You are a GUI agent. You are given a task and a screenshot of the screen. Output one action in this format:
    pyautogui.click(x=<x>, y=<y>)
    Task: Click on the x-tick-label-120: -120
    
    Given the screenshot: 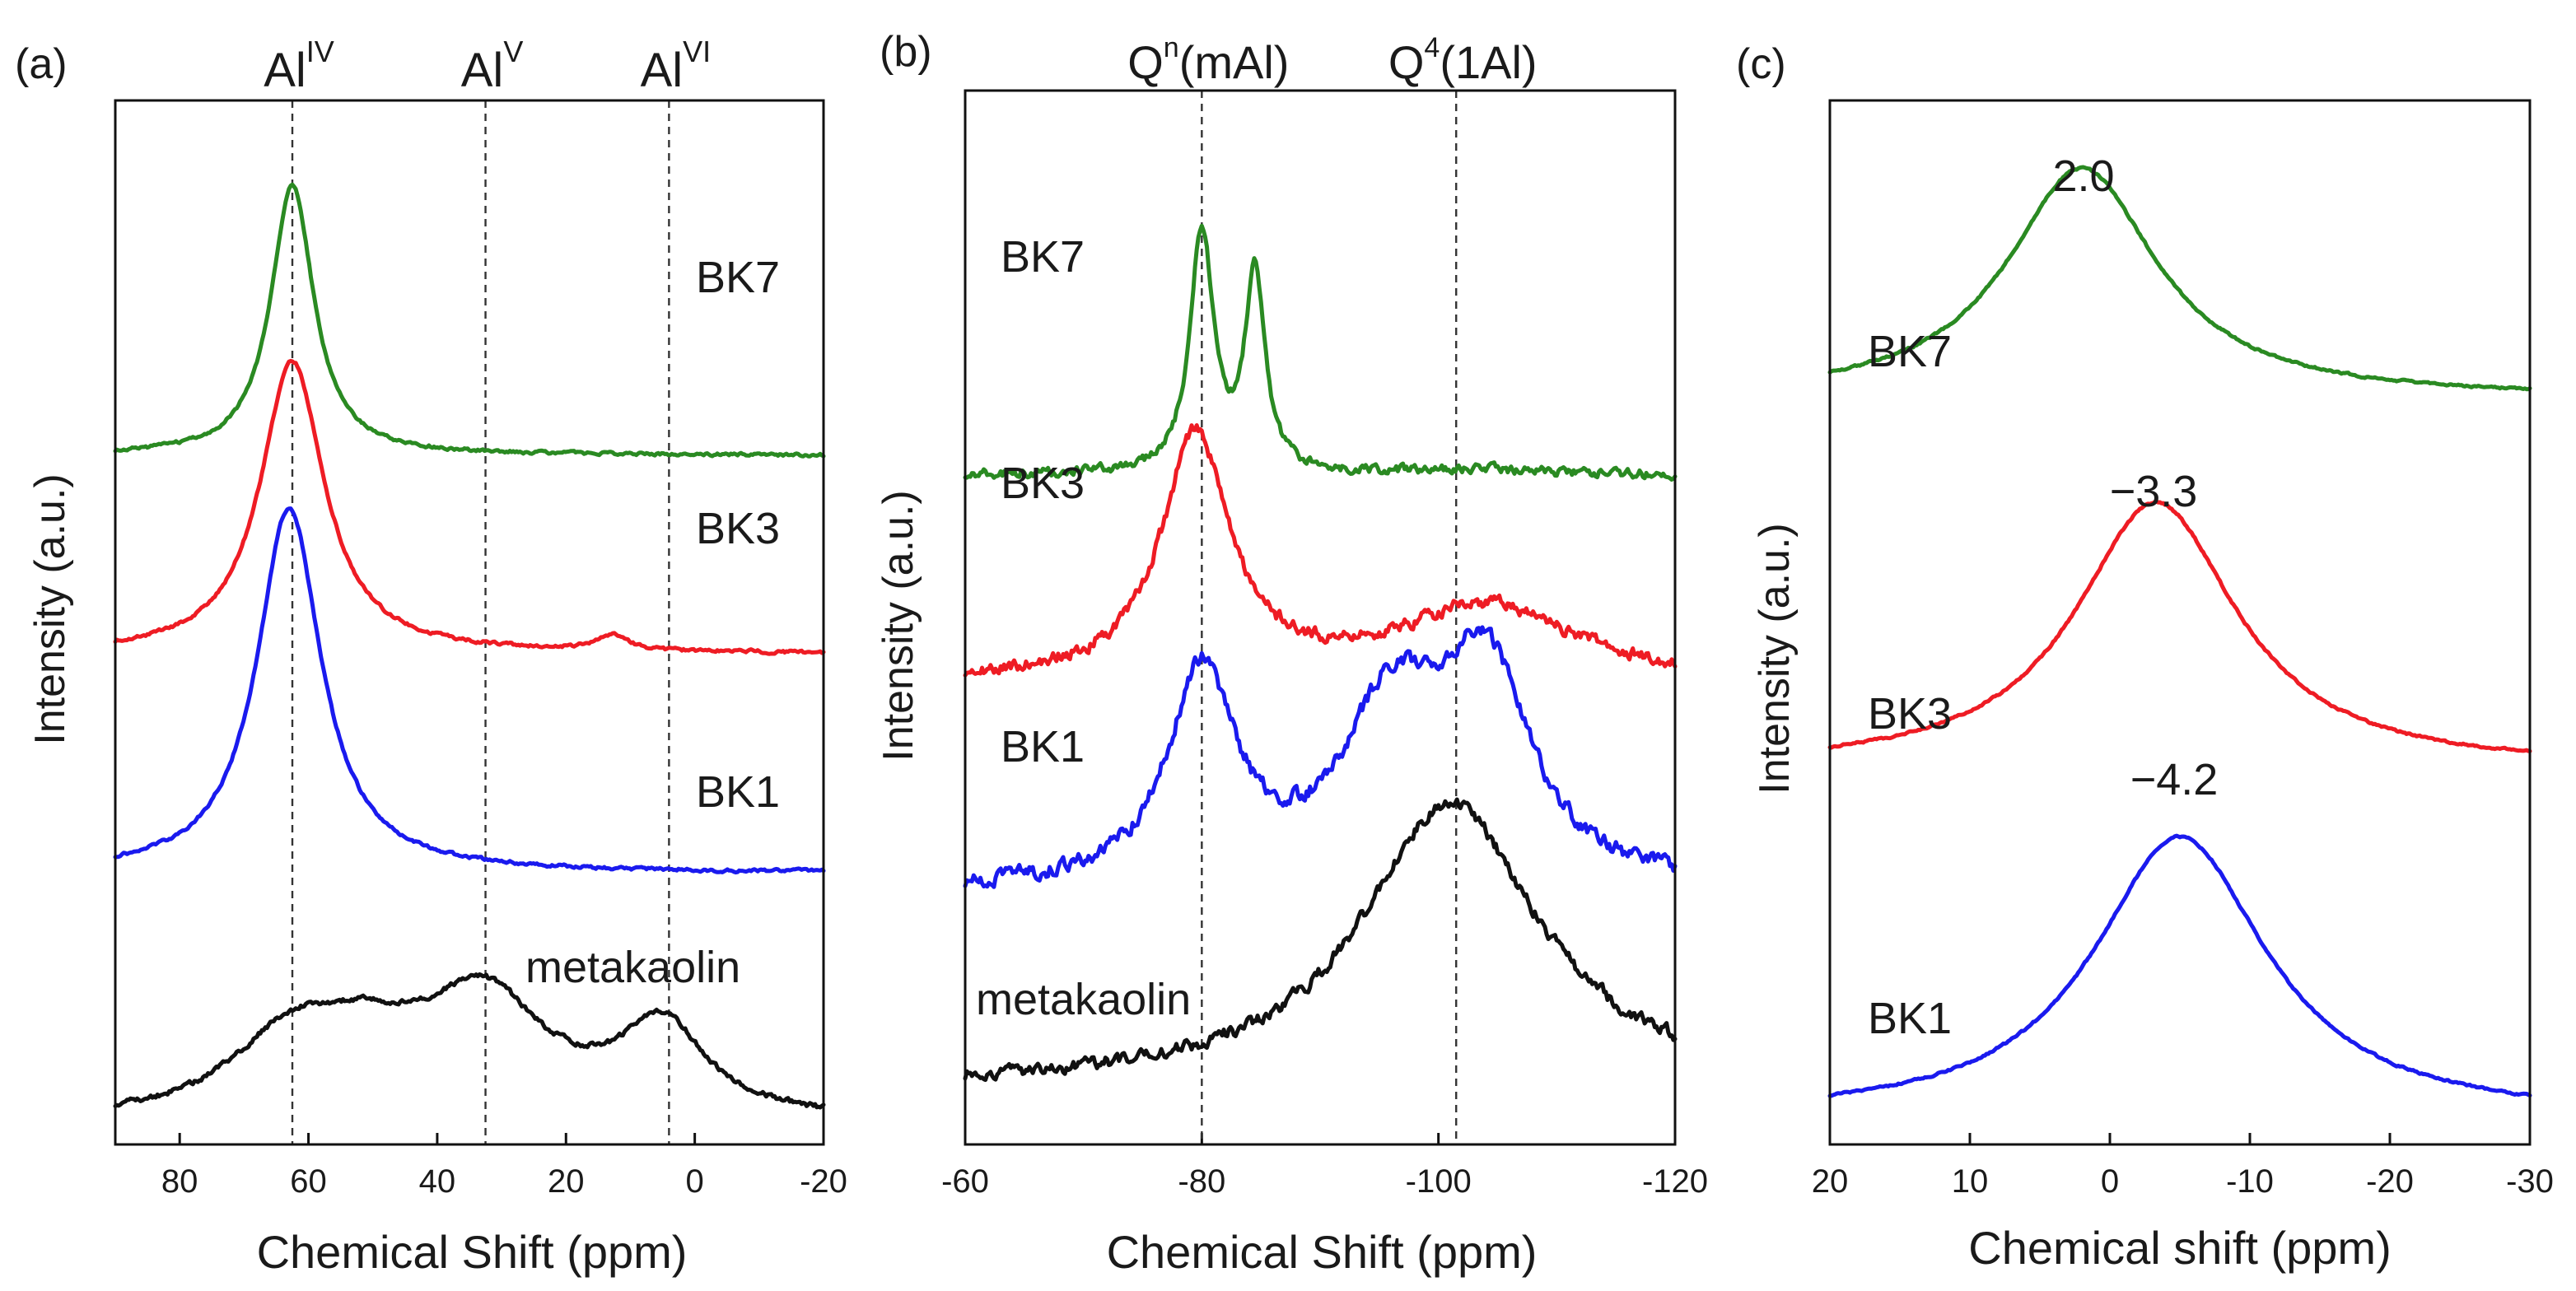 What is the action you would take?
    pyautogui.click(x=1675, y=1181)
    